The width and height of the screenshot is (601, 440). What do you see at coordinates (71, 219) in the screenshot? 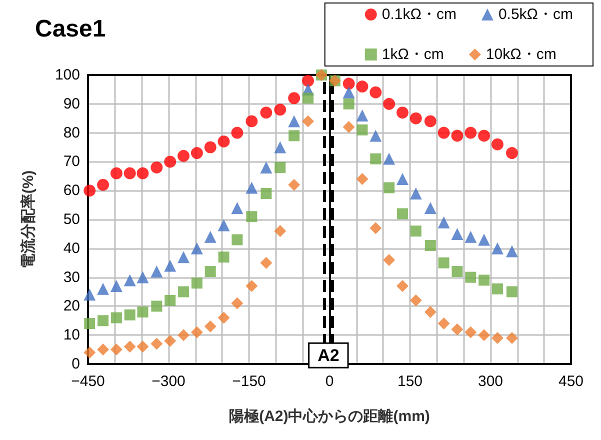
I see `y-tick-label: 50` at bounding box center [71, 219].